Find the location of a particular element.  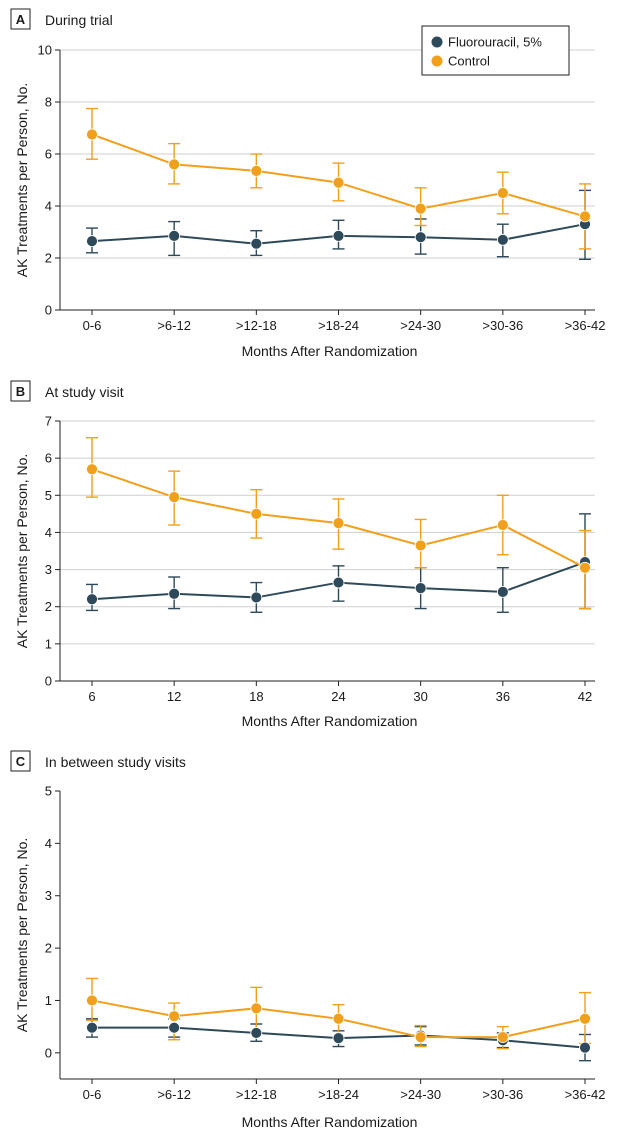

legend: Fluorouracil, 5% Control is located at coordinates (495, 50).